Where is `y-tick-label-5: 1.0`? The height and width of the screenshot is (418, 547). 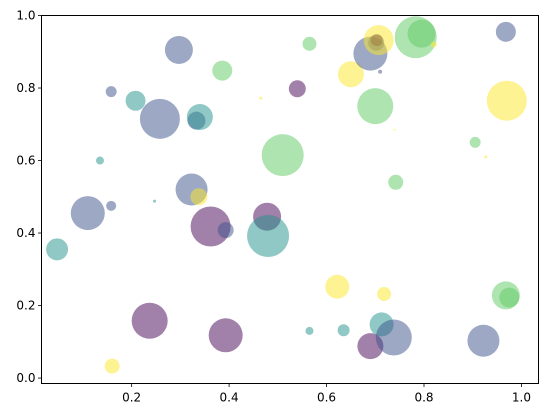
y-tick-label-5: 1.0 is located at coordinates (25, 16).